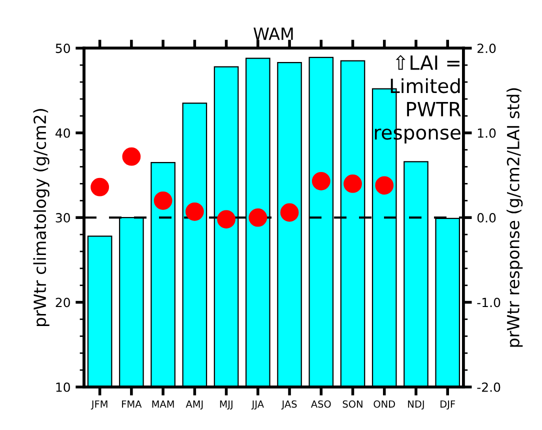 The width and height of the screenshot is (542, 430). Describe the element at coordinates (289, 405) in the screenshot. I see `x-tick-label: JAS` at that location.